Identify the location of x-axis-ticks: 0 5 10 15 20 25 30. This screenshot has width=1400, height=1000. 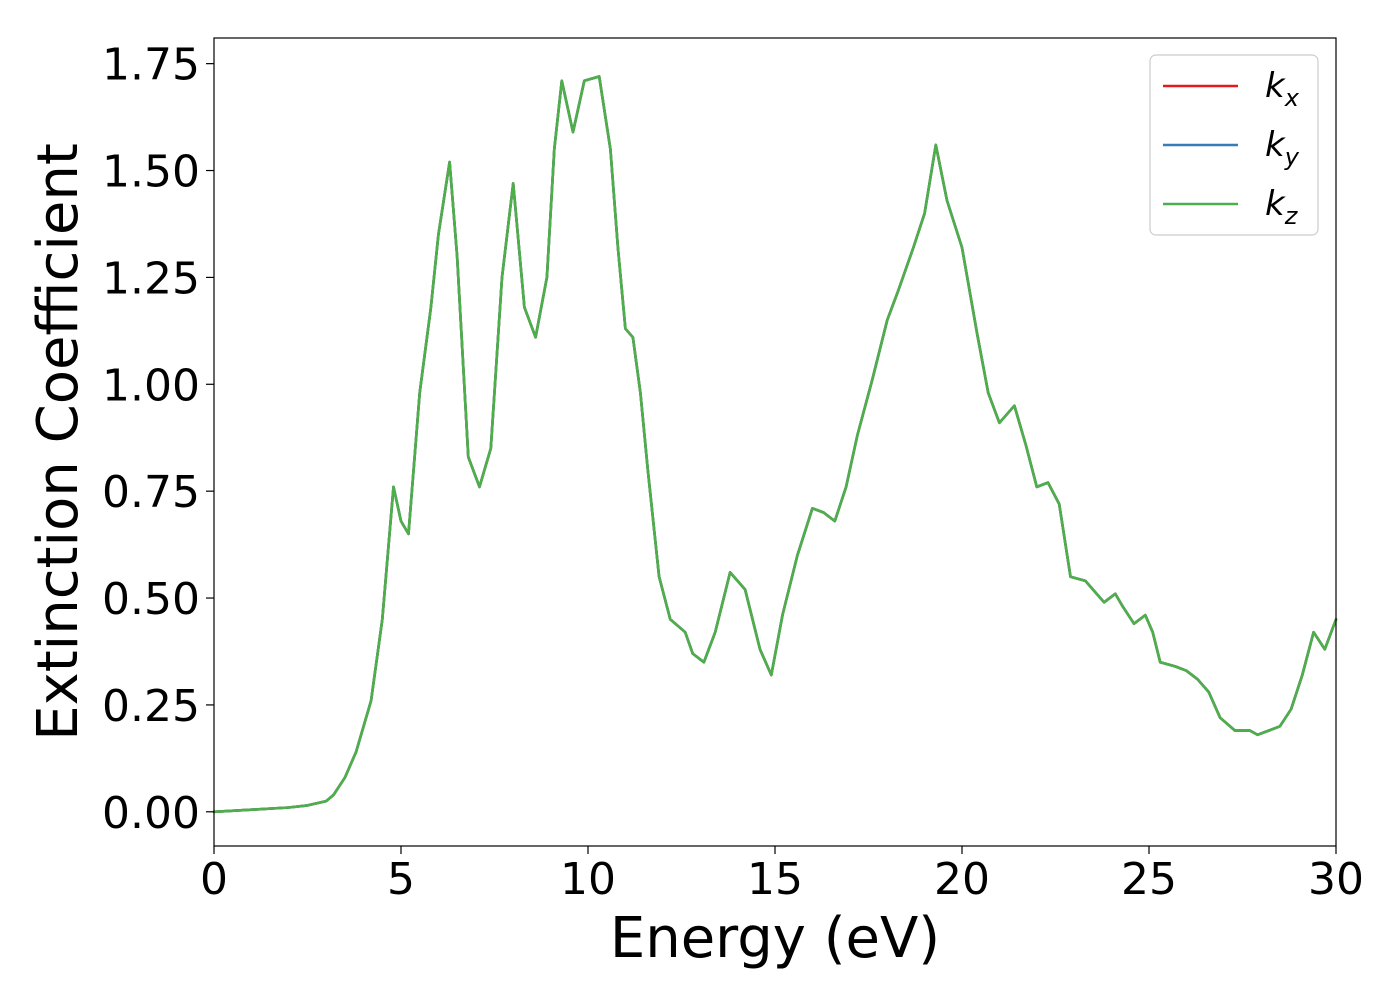
(782, 875).